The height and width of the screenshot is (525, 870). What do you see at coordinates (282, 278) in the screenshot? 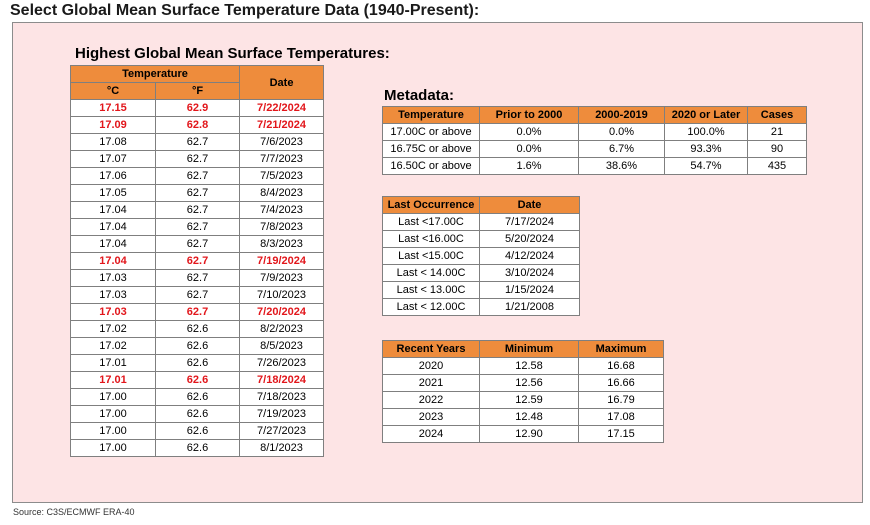
I see `date-cell: 7/9/2023` at bounding box center [282, 278].